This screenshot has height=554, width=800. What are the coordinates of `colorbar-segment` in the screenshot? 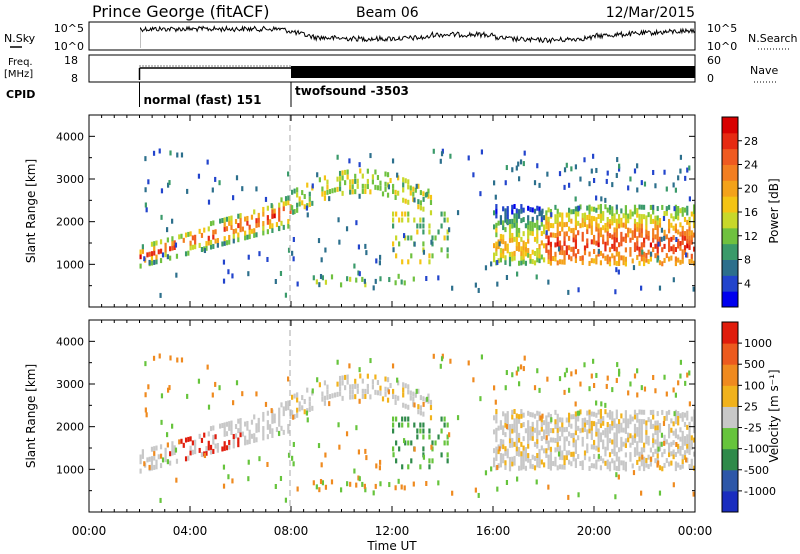 It's located at (730, 172).